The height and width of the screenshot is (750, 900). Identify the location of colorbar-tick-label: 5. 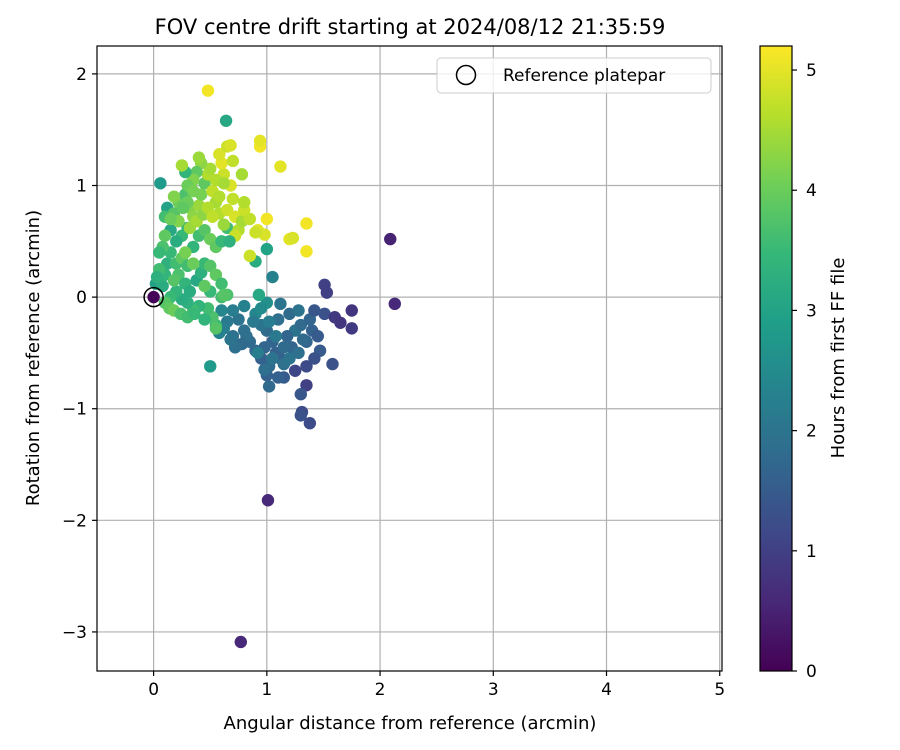
(811, 71).